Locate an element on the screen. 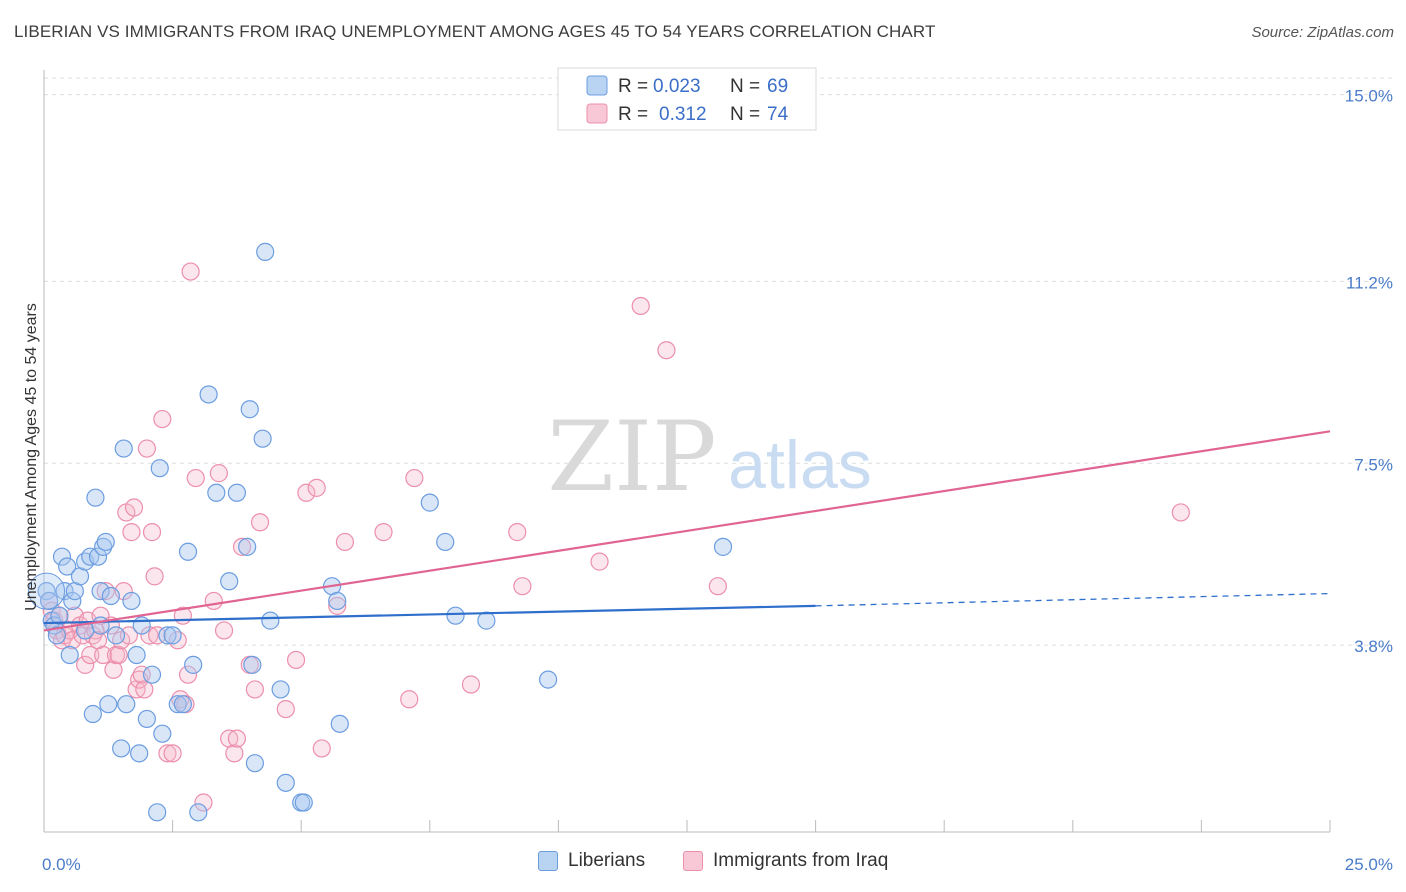 This screenshot has height=892, width=1406. legend-label-iraq: Immigrants from Iraq is located at coordinates (801, 860).